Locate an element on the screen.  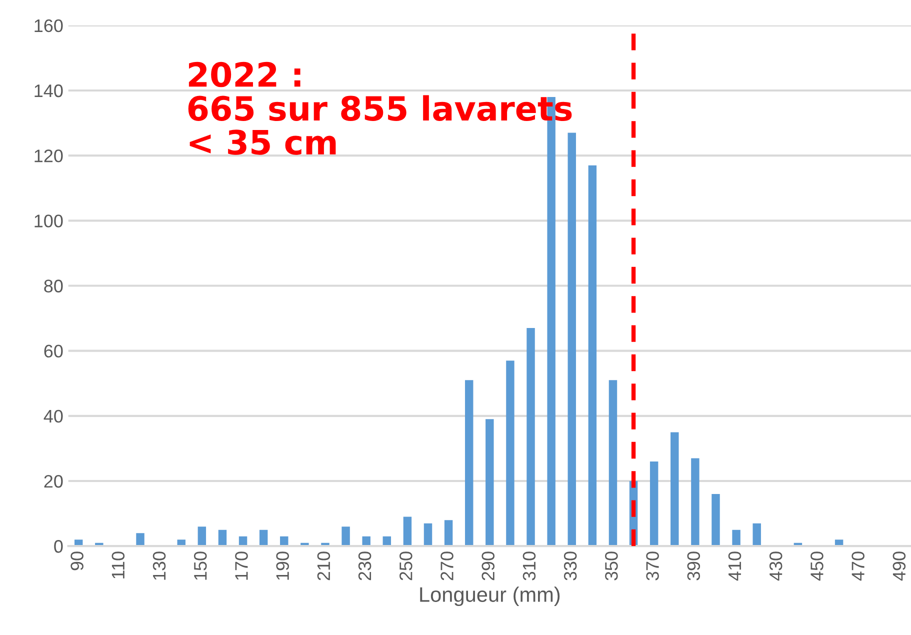
x-tick-label: 190 is located at coordinates (282, 566).